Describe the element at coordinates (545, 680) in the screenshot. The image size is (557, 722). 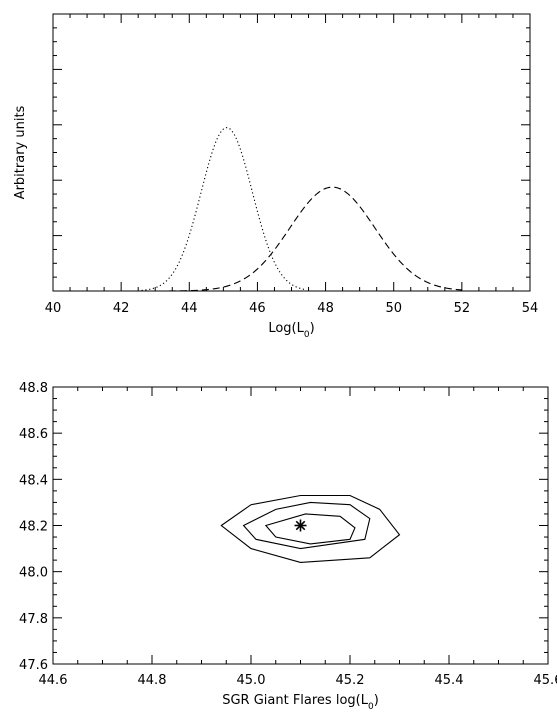
I see `x-tick-label: 45.6` at that location.